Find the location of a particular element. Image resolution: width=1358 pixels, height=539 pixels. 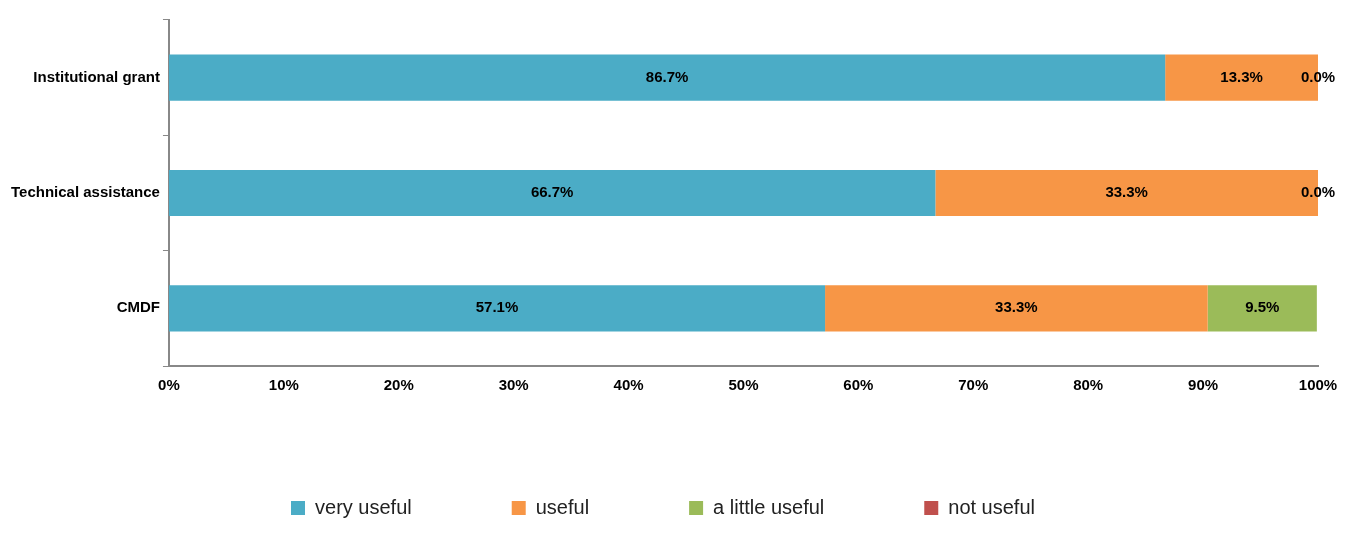

x-tick-label: 60% is located at coordinates (858, 385).